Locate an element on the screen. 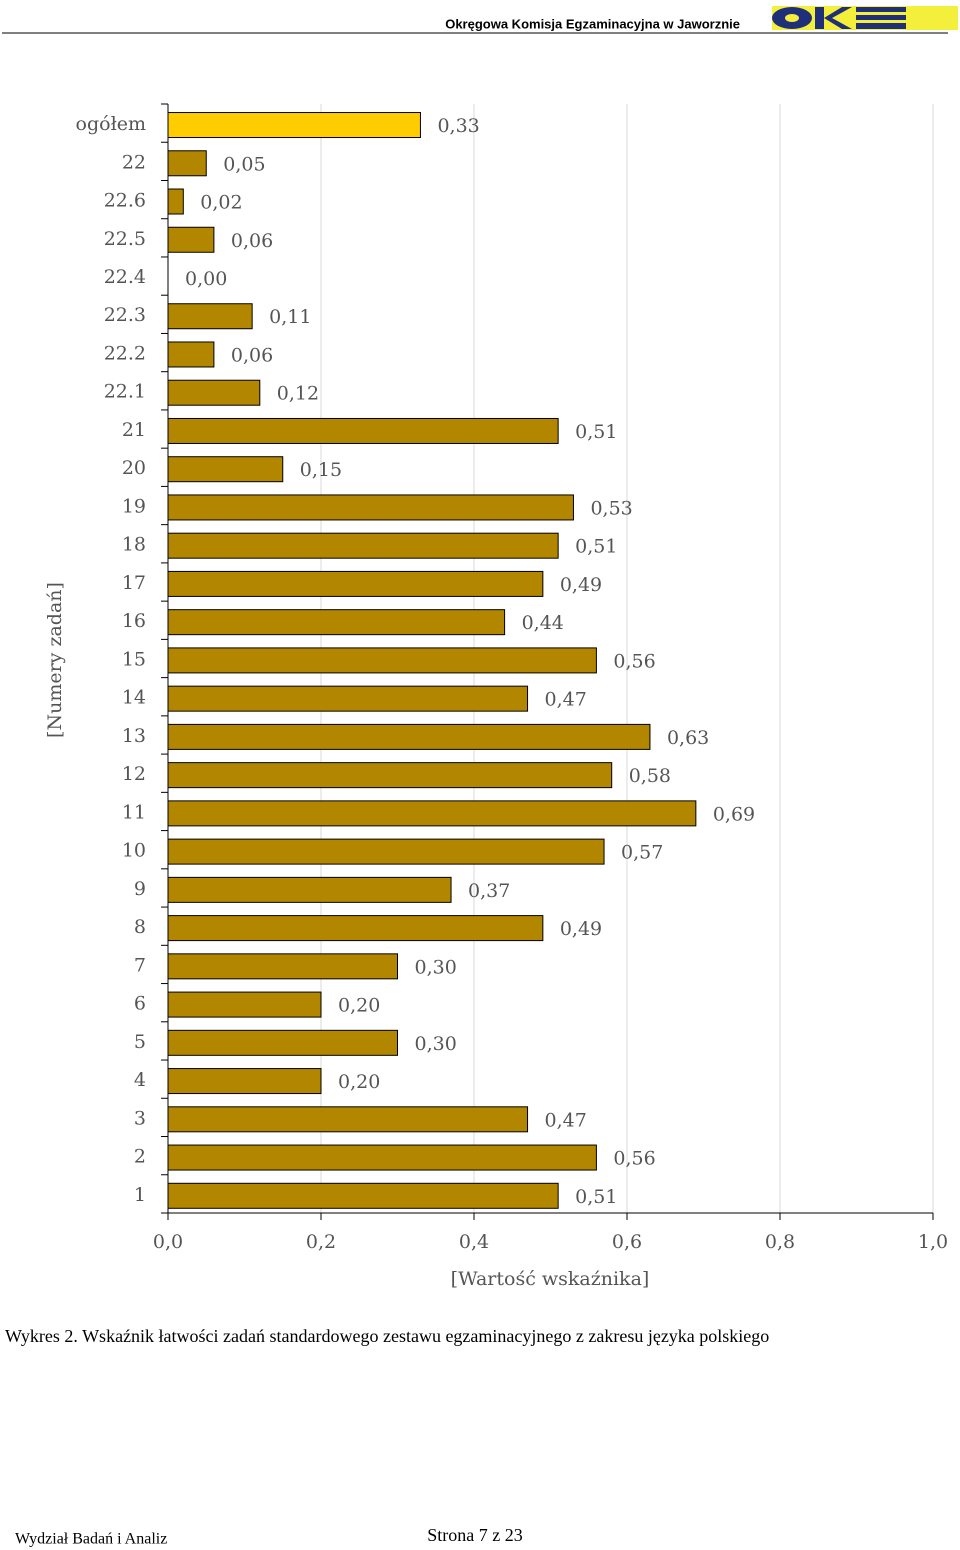 Image resolution: width=960 pixels, height=1550 pixels. y-tick-label: 22.4 is located at coordinates (125, 277).